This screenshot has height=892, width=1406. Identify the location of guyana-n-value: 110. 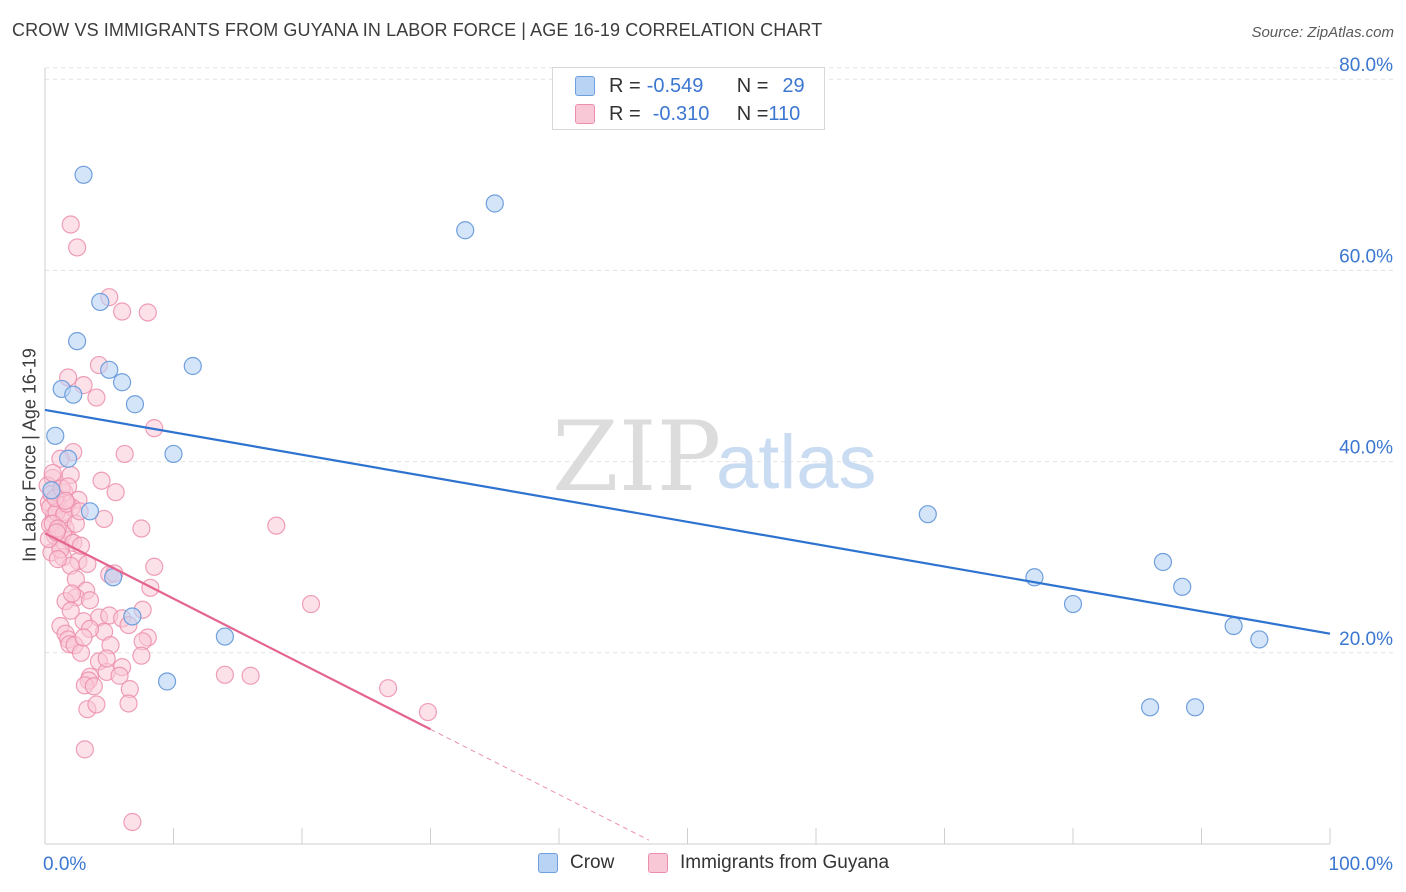
(784, 113).